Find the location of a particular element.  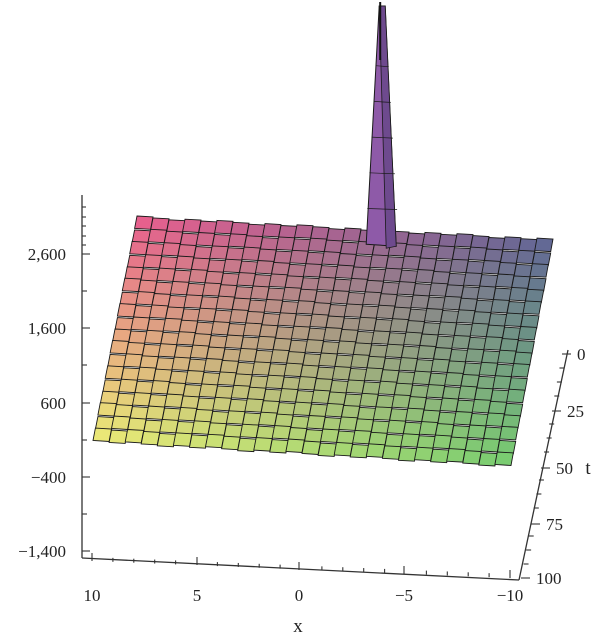

t-tick-label: 50 is located at coordinates (564, 468).